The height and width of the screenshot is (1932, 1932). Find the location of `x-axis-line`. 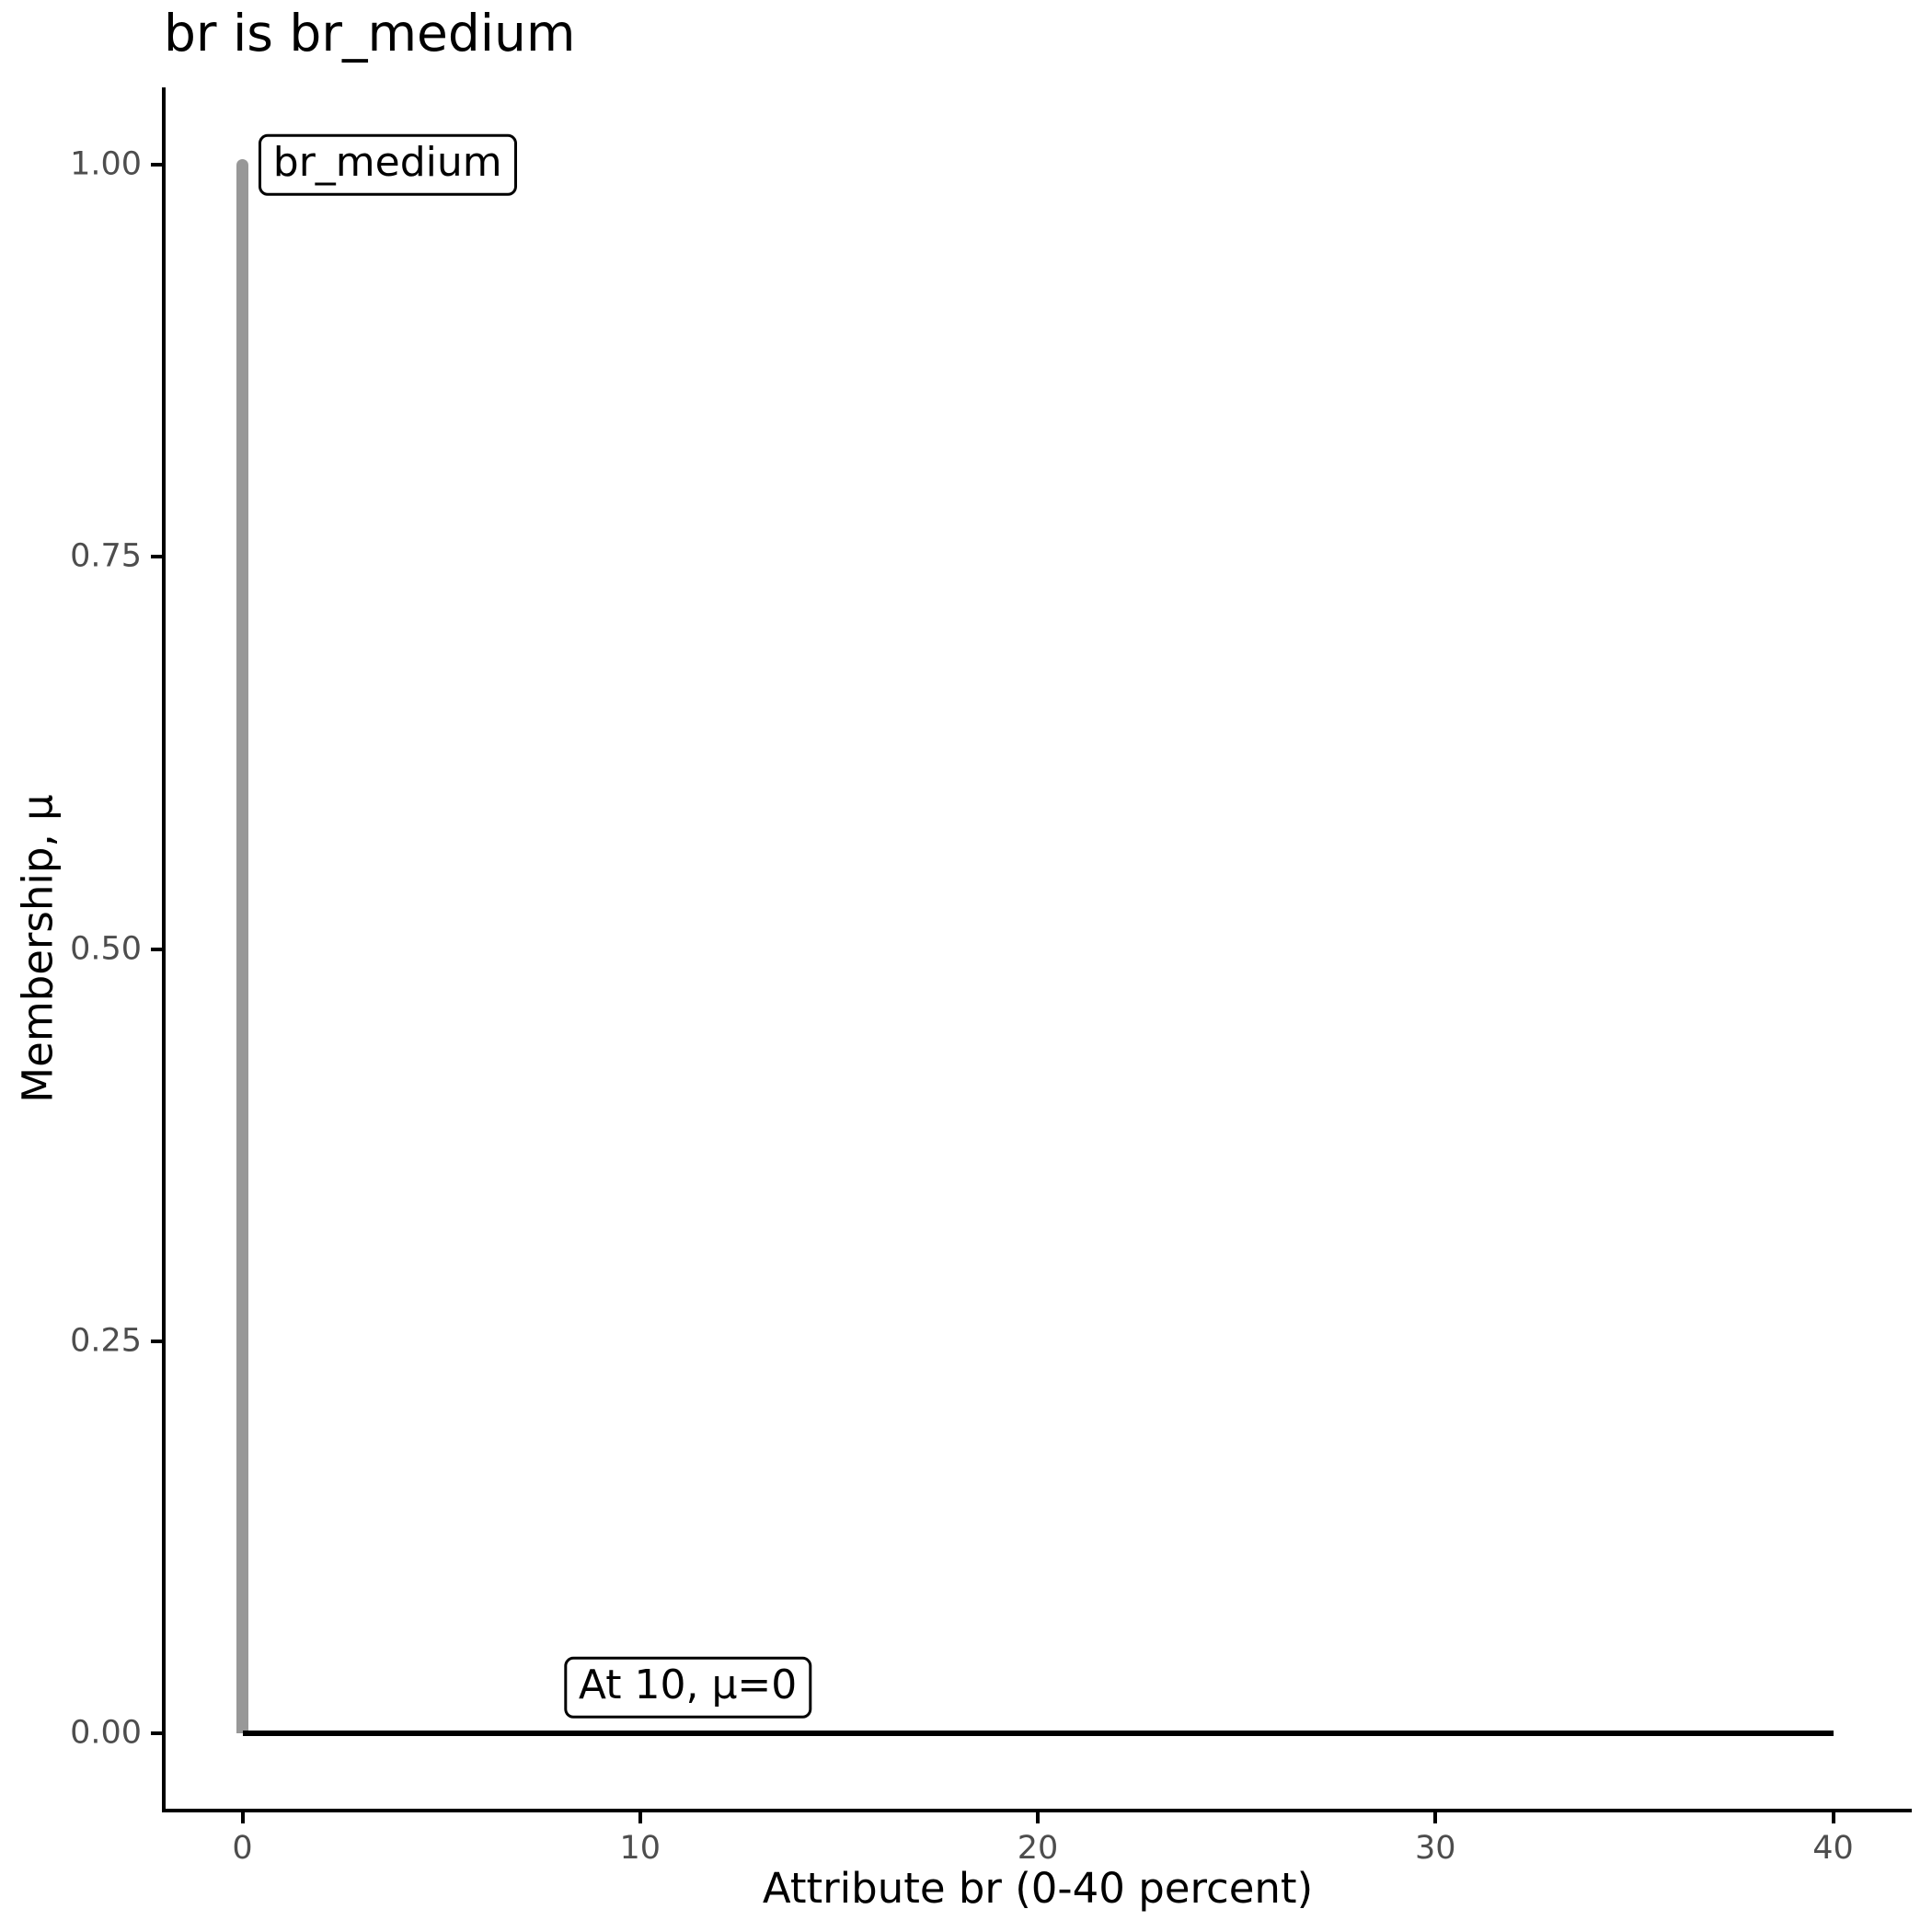

x-axis-line is located at coordinates (1037, 1810).